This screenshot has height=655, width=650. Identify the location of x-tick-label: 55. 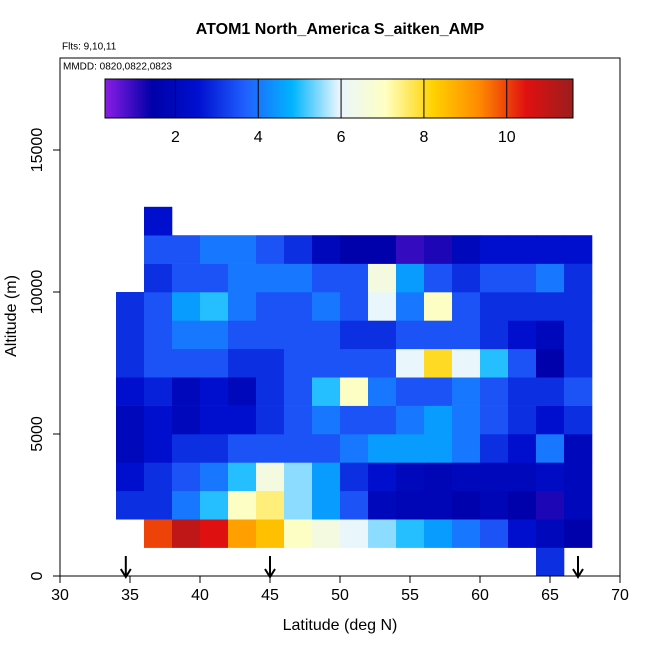
(410, 595).